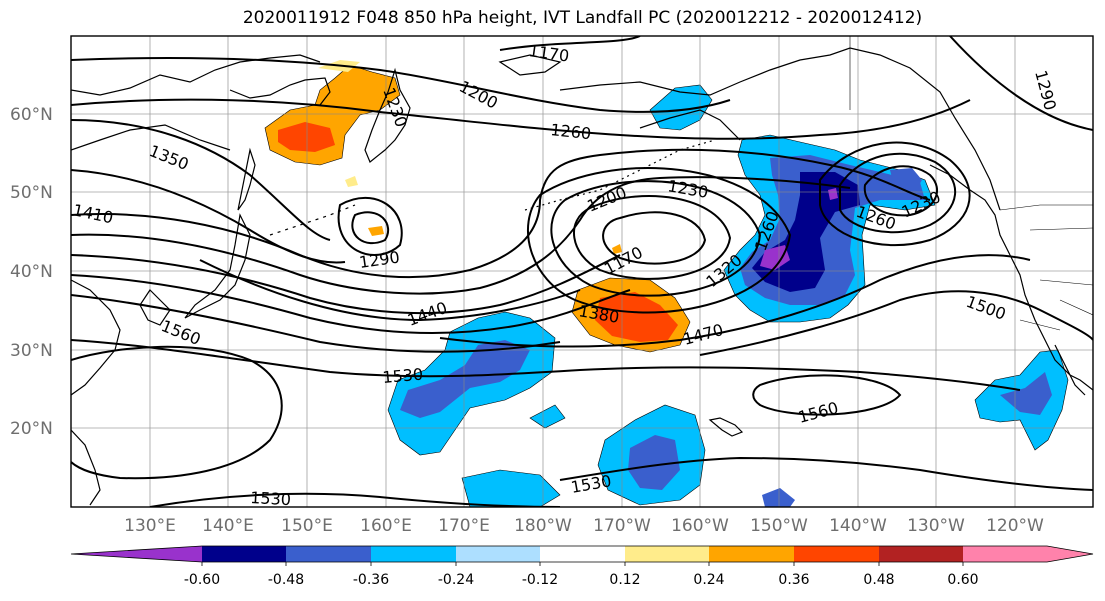 This screenshot has width=1105, height=601. What do you see at coordinates (286, 580) in the screenshot?
I see `colorbar-tick-label: -0.48` at bounding box center [286, 580].